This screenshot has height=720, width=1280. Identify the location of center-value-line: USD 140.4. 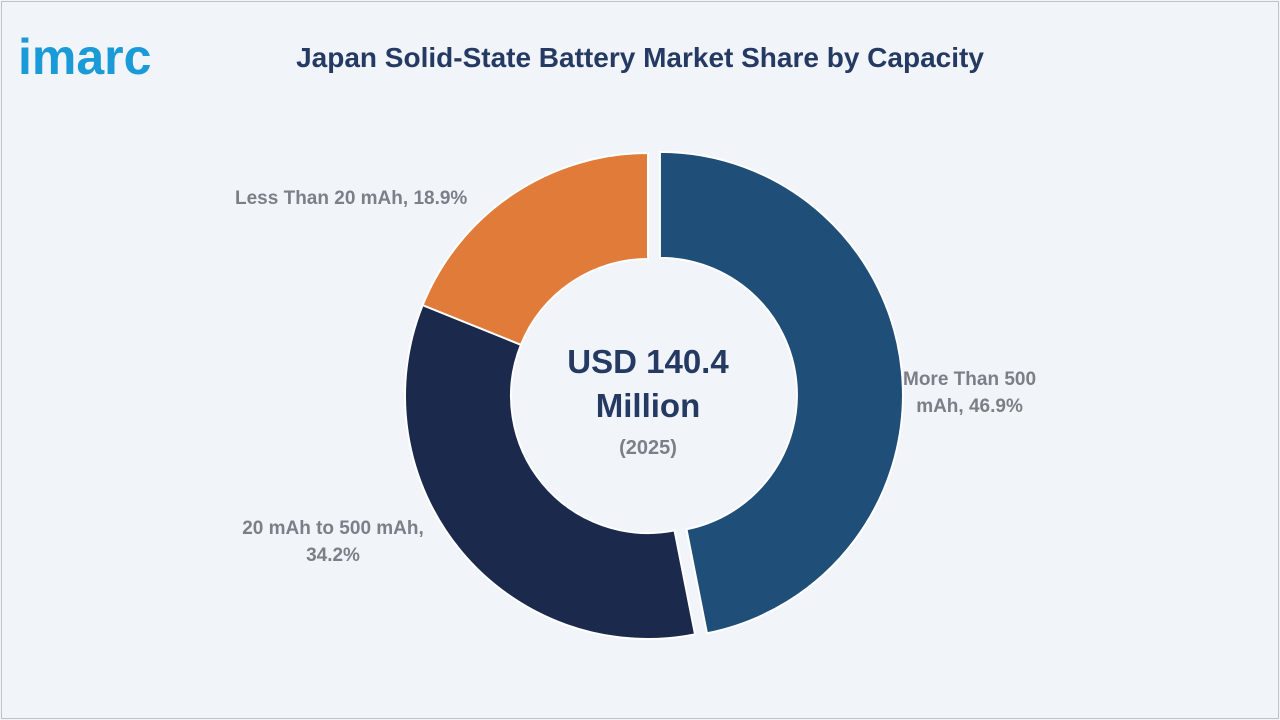
(648, 361).